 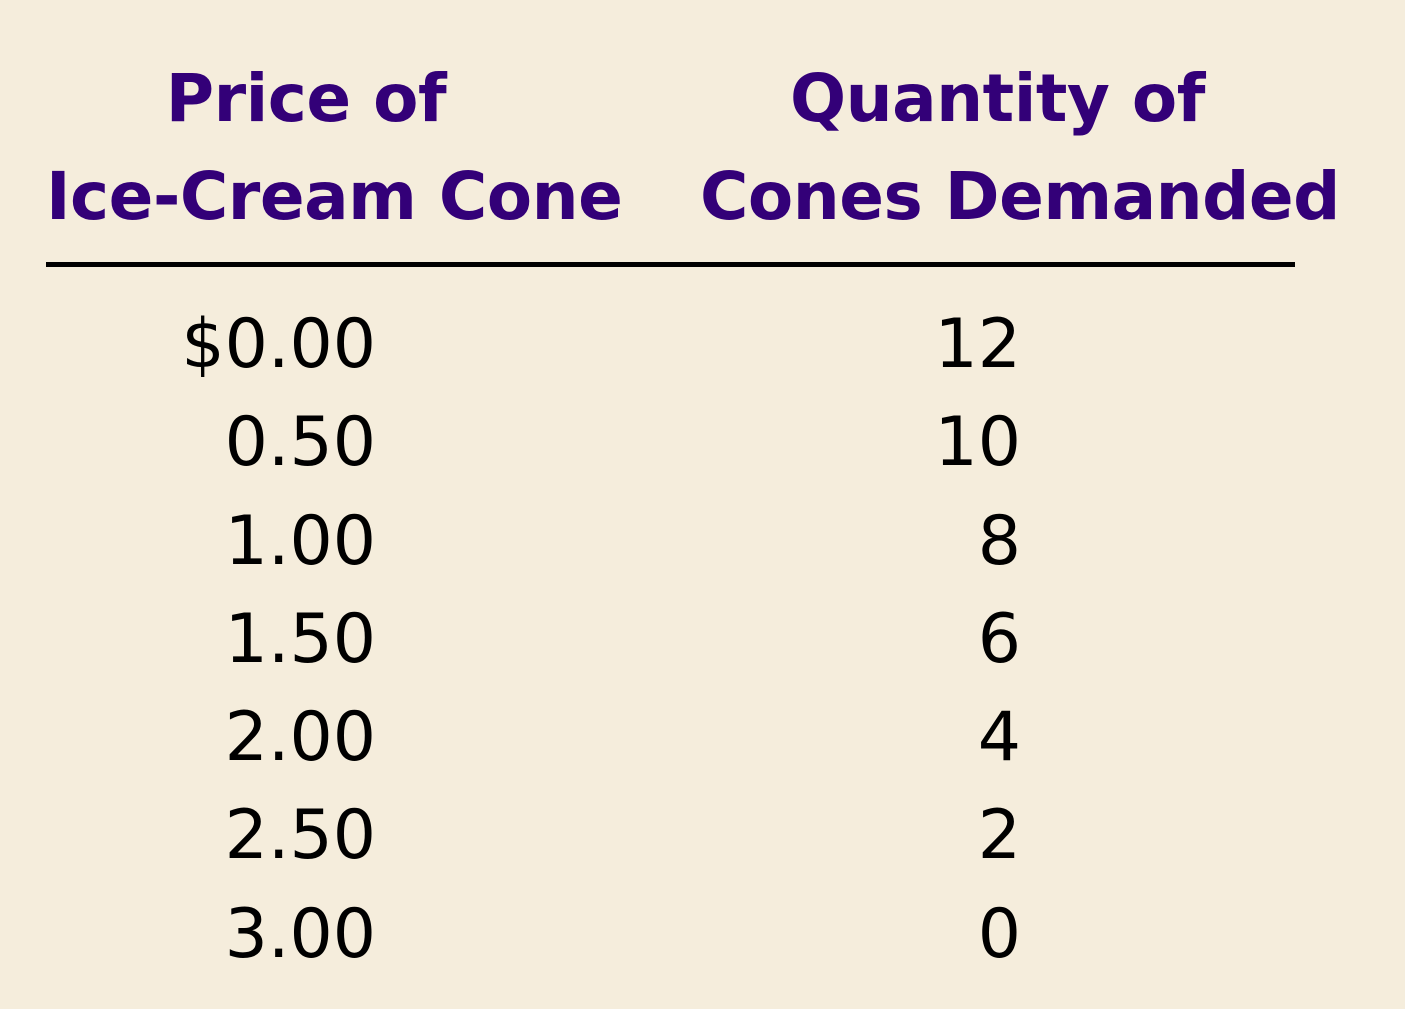 What do you see at coordinates (702, 738) in the screenshot?
I see `table-row: 2.00 4` at bounding box center [702, 738].